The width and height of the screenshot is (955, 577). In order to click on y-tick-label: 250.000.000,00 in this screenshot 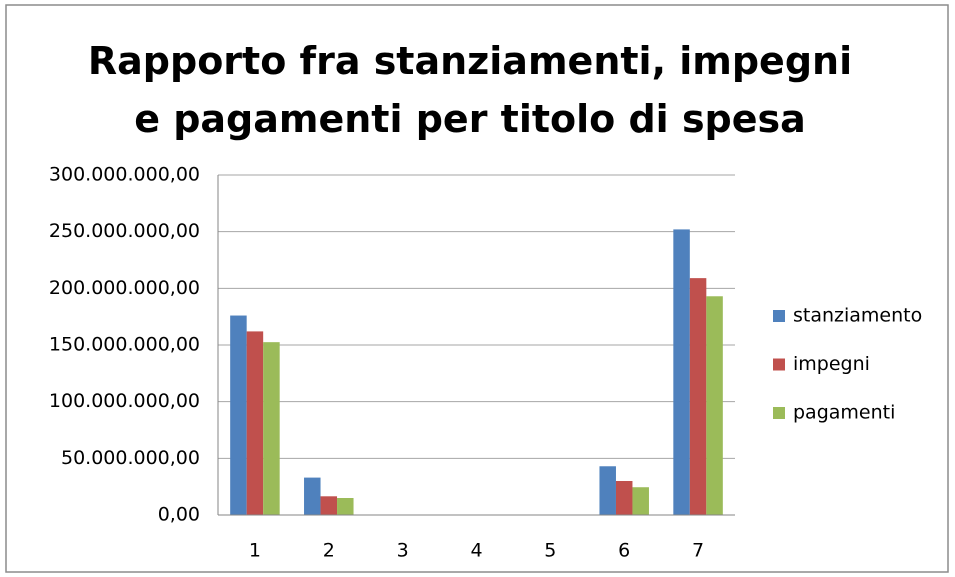, I will do `click(124, 231)`.